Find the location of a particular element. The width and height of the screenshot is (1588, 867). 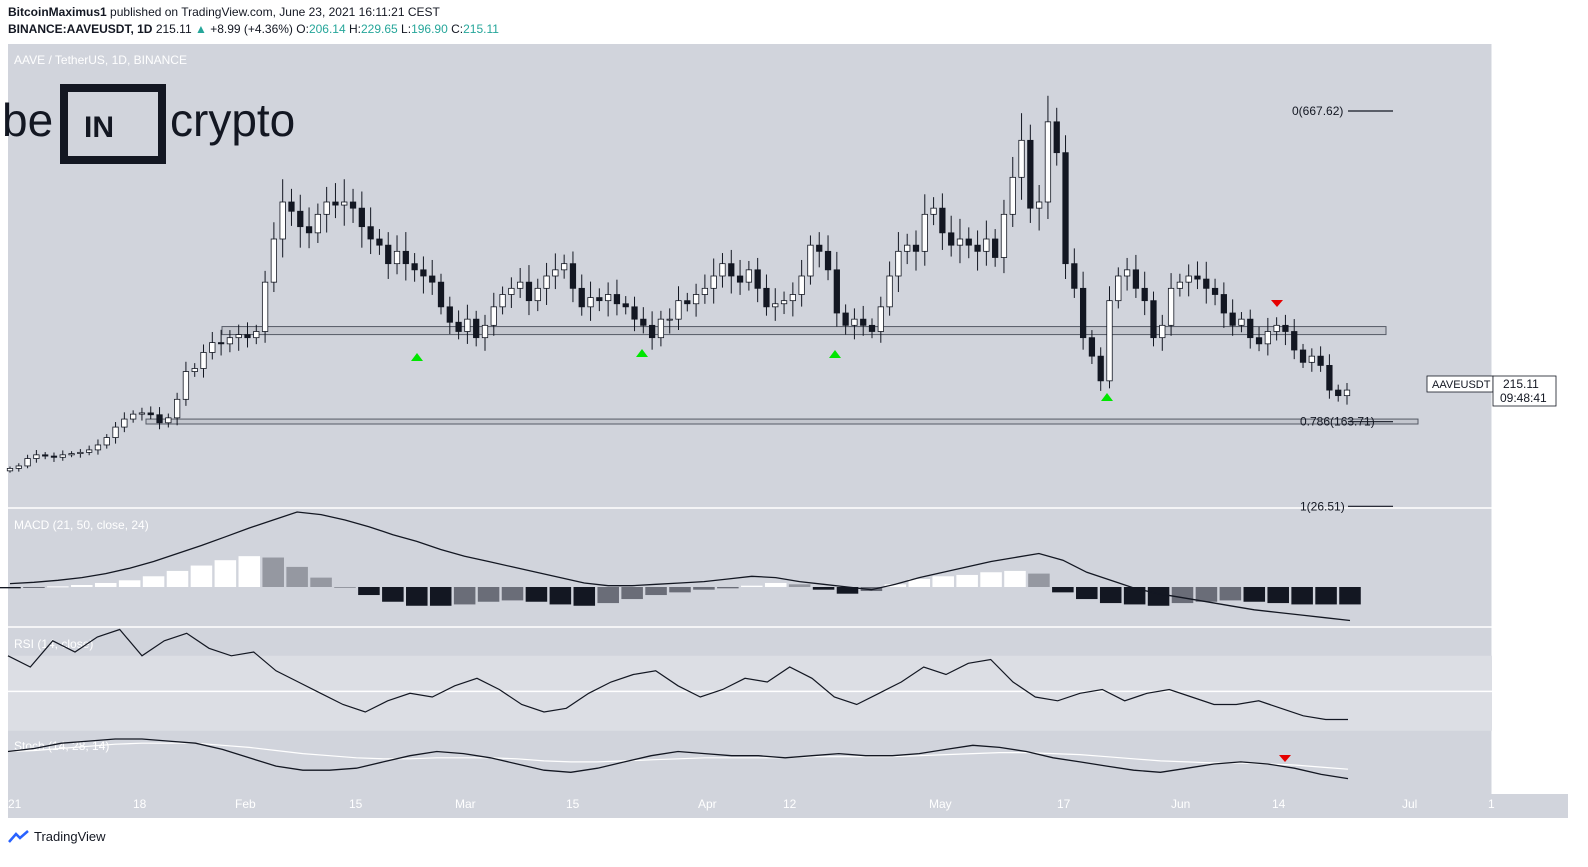

red-down-arrow-icon is located at coordinates (1285, 758).